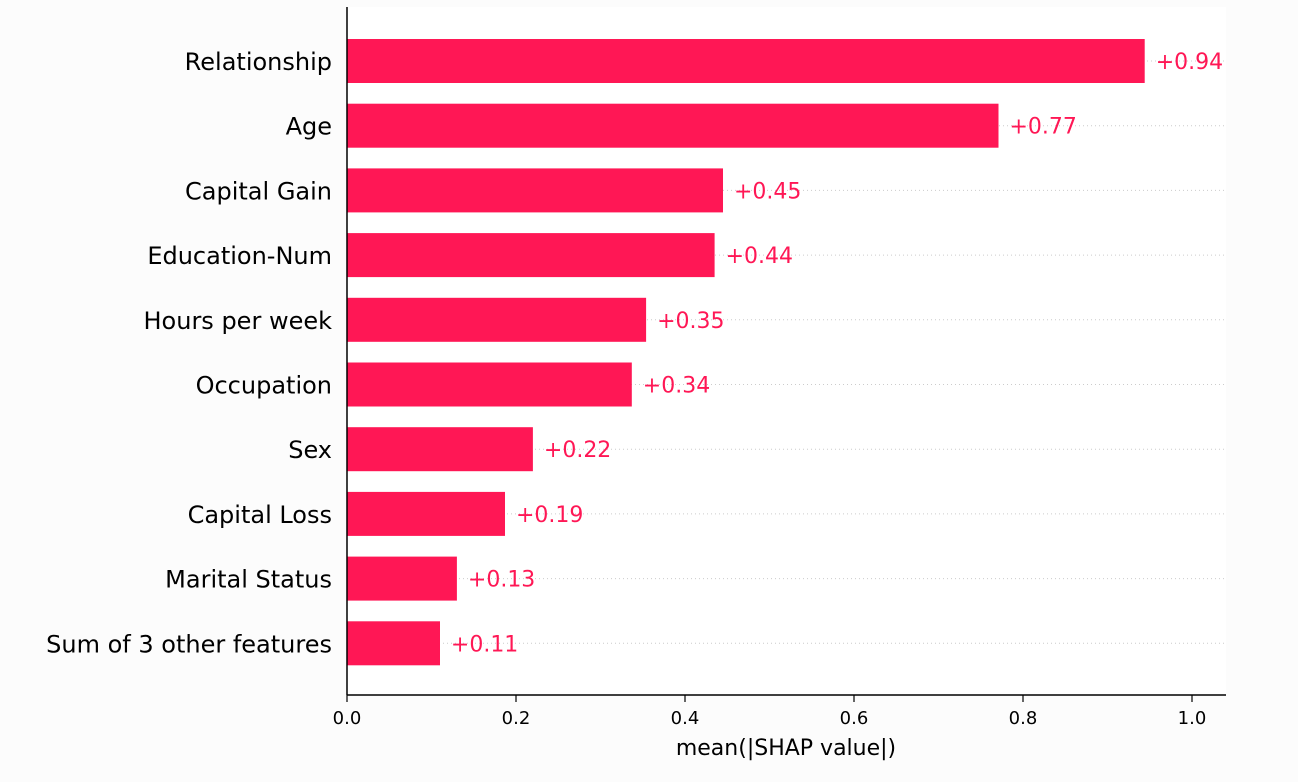 The width and height of the screenshot is (1298, 782). Describe the element at coordinates (1192, 718) in the screenshot. I see `x-tick-label: 1.0` at that location.